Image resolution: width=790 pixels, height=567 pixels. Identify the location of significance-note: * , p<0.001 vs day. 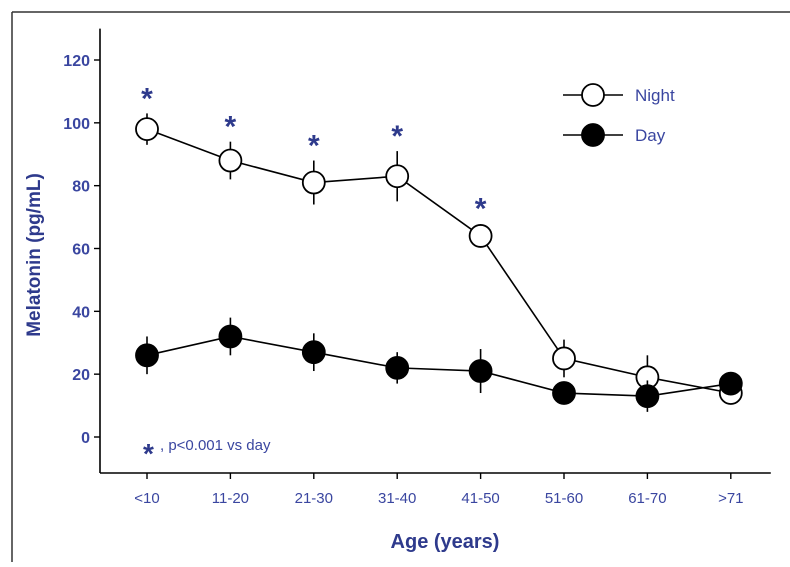
(207, 453).